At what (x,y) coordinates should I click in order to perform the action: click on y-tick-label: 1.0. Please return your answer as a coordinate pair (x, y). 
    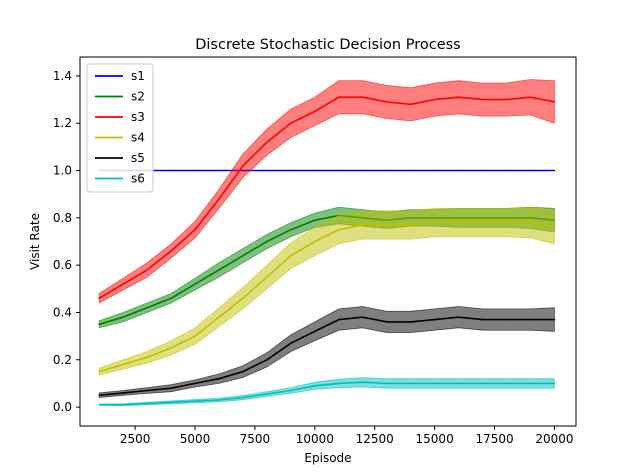
    Looking at the image, I should click on (62, 171).